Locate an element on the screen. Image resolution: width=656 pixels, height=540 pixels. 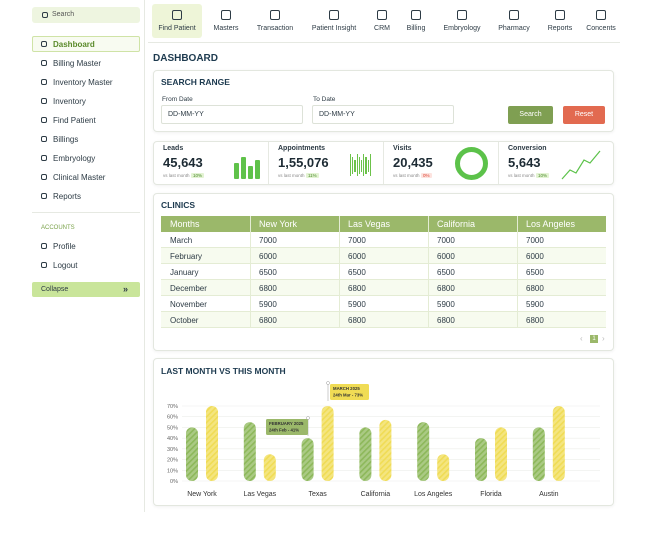
nav-item: Embryology is located at coordinates (462, 28).